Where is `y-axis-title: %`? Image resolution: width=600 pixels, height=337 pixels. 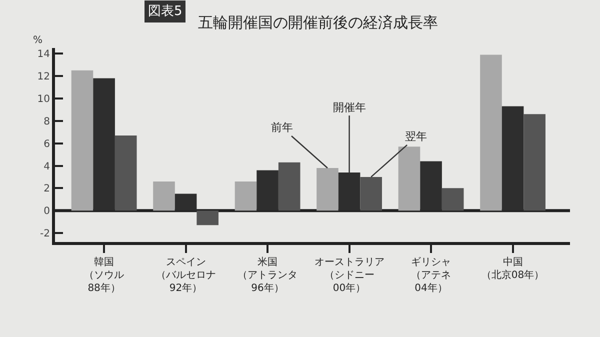
y-axis-title: % is located at coordinates (38, 40).